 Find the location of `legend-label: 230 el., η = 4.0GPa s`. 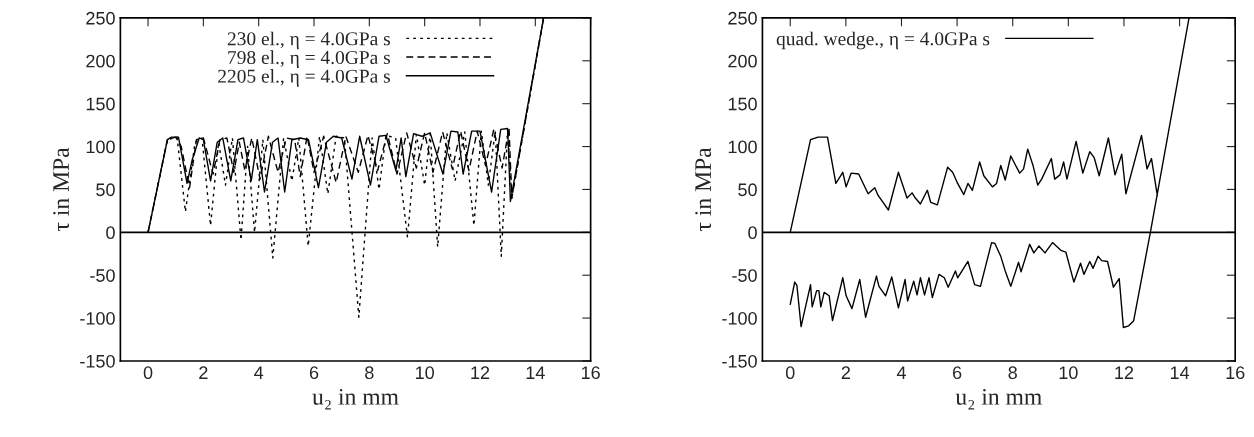

legend-label: 230 el., η = 4.0GPa s is located at coordinates (308, 40).